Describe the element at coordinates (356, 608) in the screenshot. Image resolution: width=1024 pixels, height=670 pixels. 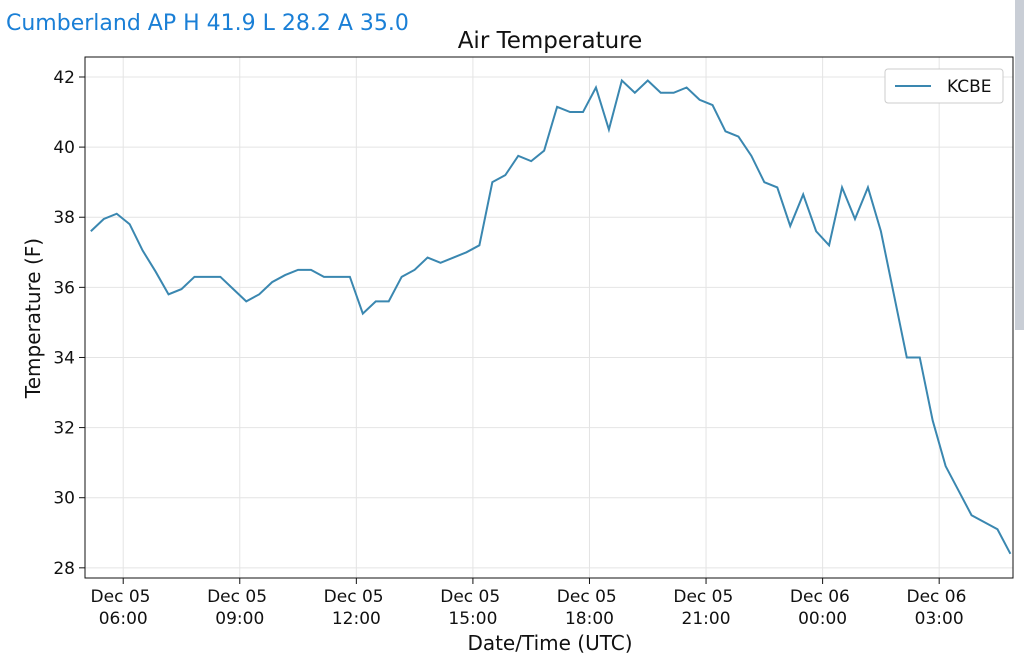
I see `x-tick-label: Dec 05 12:00` at that location.